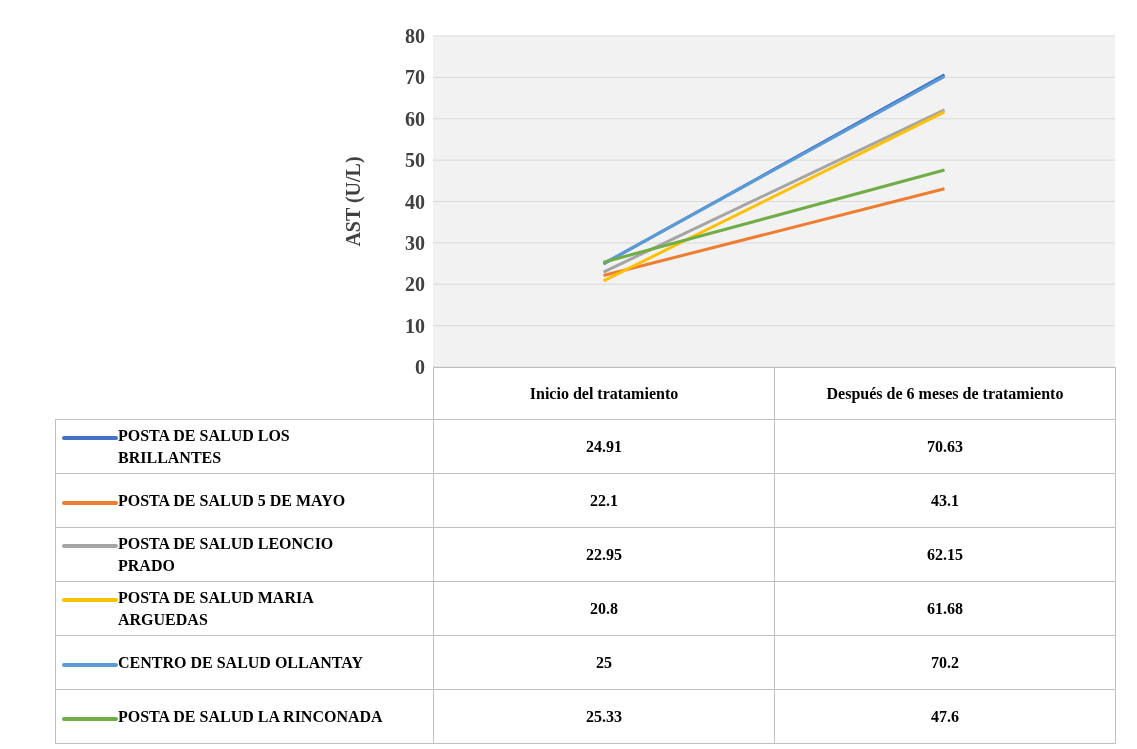 The image size is (1137, 749). What do you see at coordinates (354, 201) in the screenshot?
I see `y-axis-title: AST (U/L)` at bounding box center [354, 201].